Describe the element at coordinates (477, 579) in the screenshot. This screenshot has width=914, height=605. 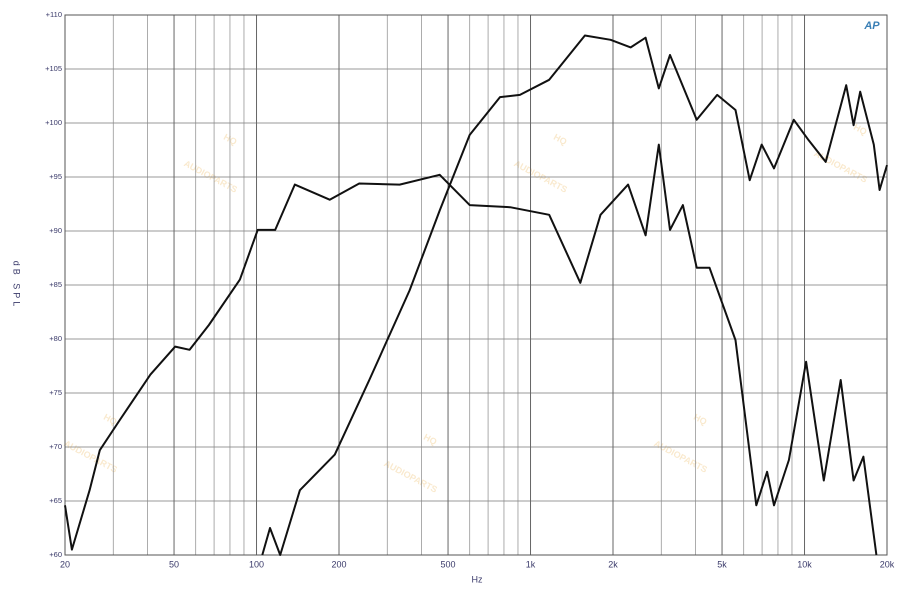
I see `x-axis-label: Hz` at that location.